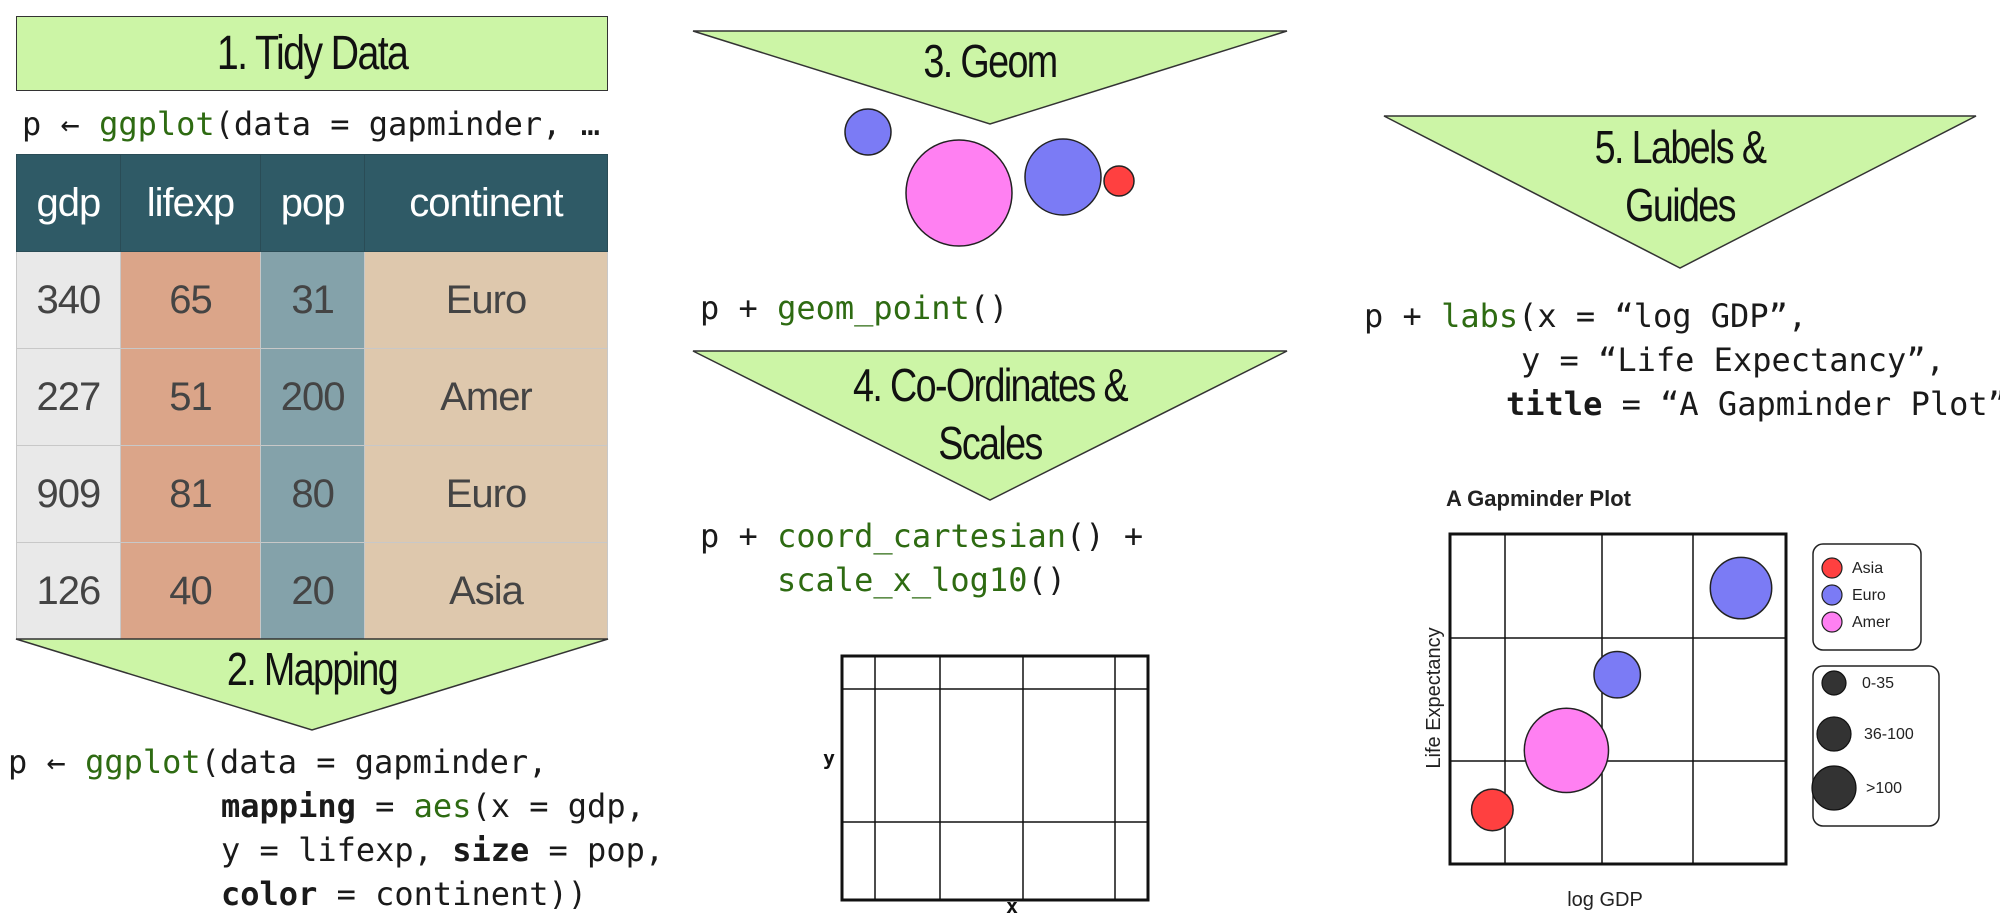  I want to click on table-cell: 20, so click(312, 591).